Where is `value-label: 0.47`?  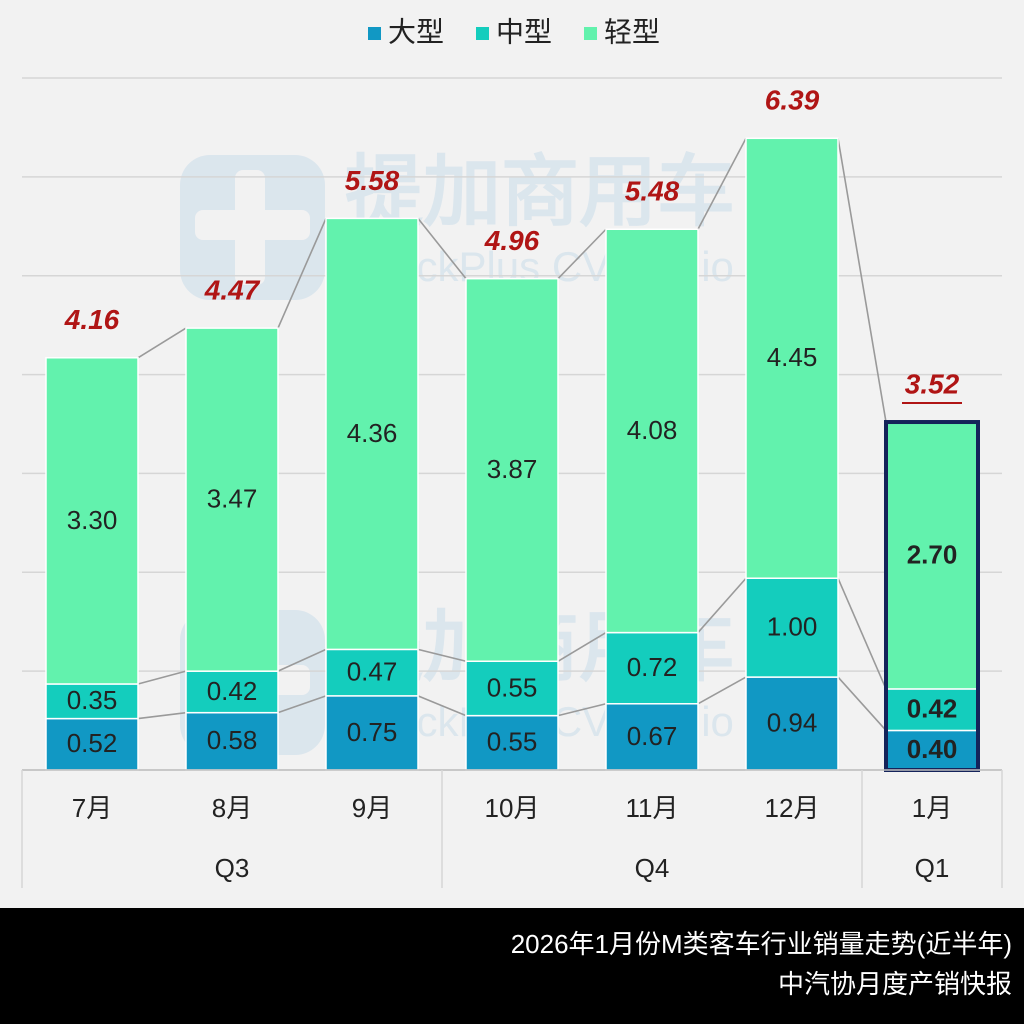 value-label: 0.47 is located at coordinates (372, 672).